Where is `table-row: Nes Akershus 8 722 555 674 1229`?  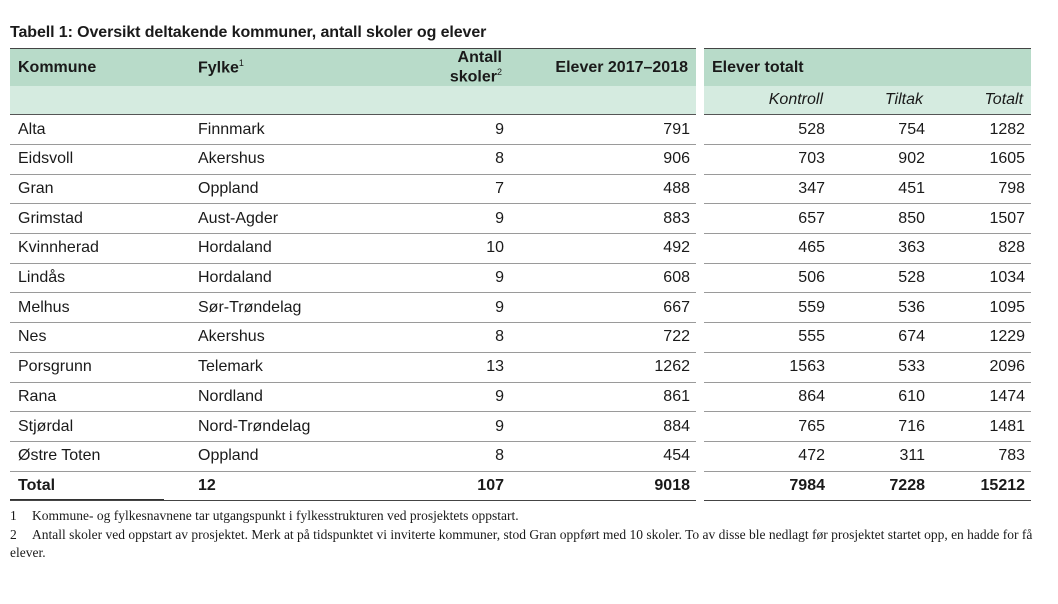 table-row: Nes Akershus 8 722 555 674 1229 is located at coordinates (521, 337).